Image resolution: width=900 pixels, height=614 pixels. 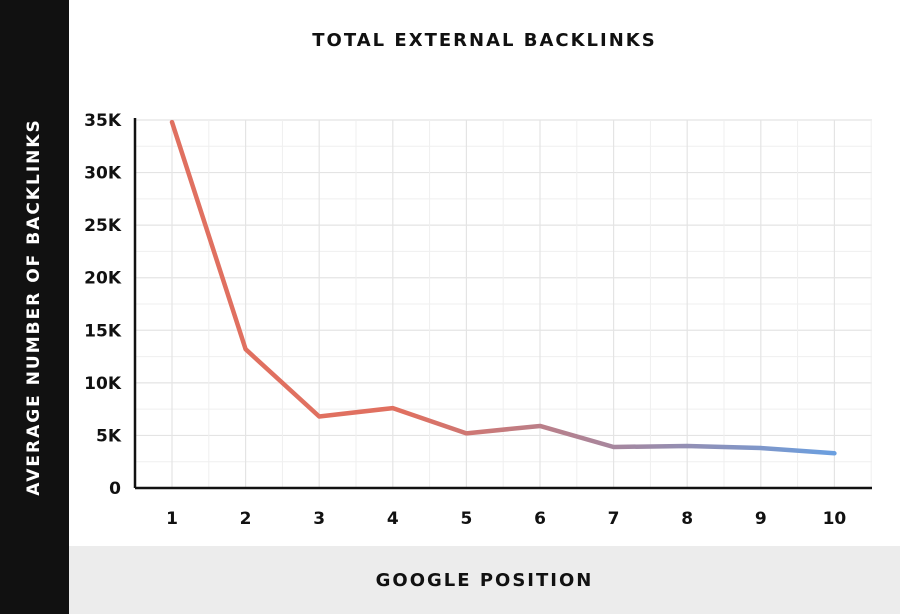 I want to click on x-tick-labels: 1 2 3 4 5 6 7 8 9 10, so click(x=506, y=519).